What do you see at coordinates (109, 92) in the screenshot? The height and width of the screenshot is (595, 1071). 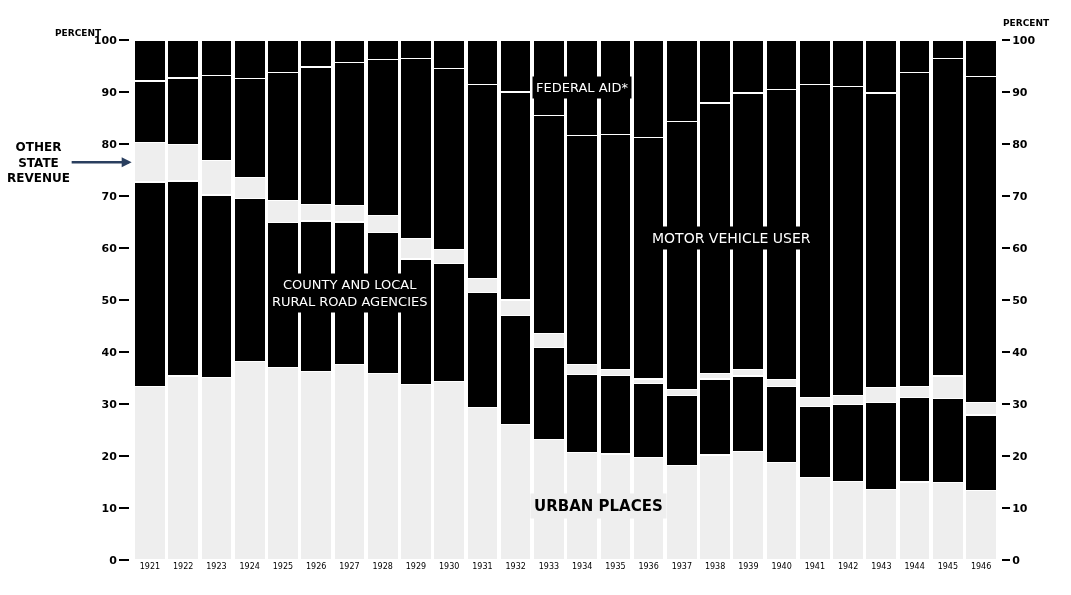 I see `y-tick-label: 90` at bounding box center [109, 92].